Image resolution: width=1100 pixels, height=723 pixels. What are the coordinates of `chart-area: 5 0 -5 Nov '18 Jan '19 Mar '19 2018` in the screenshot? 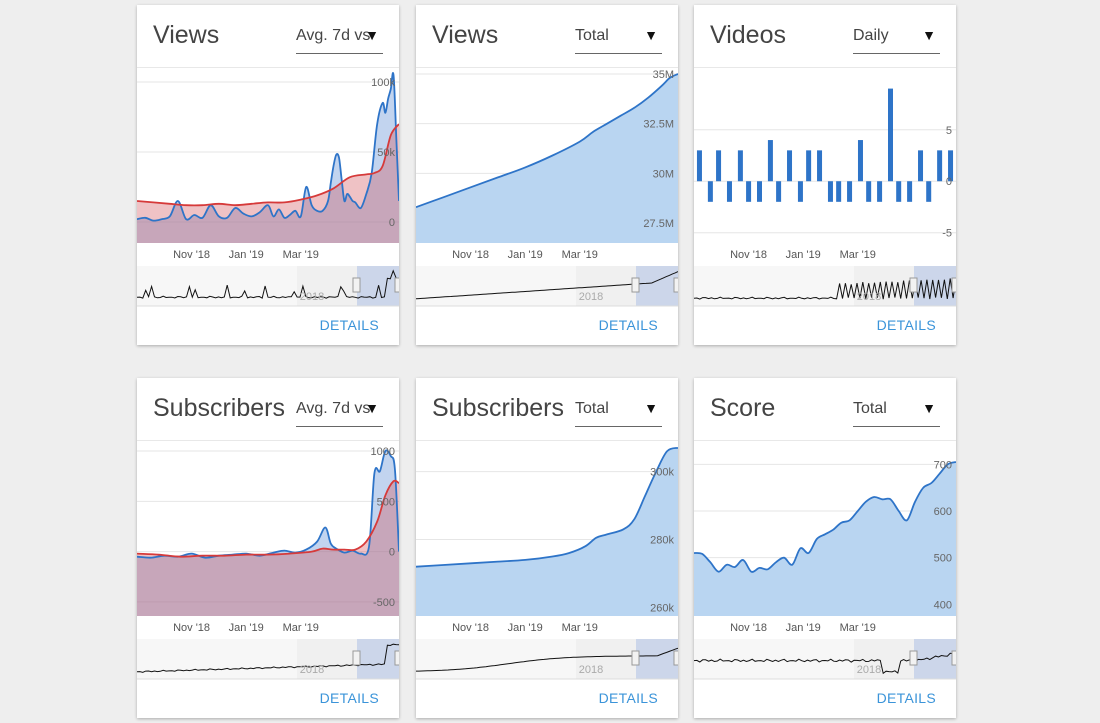 It's located at (825, 197).